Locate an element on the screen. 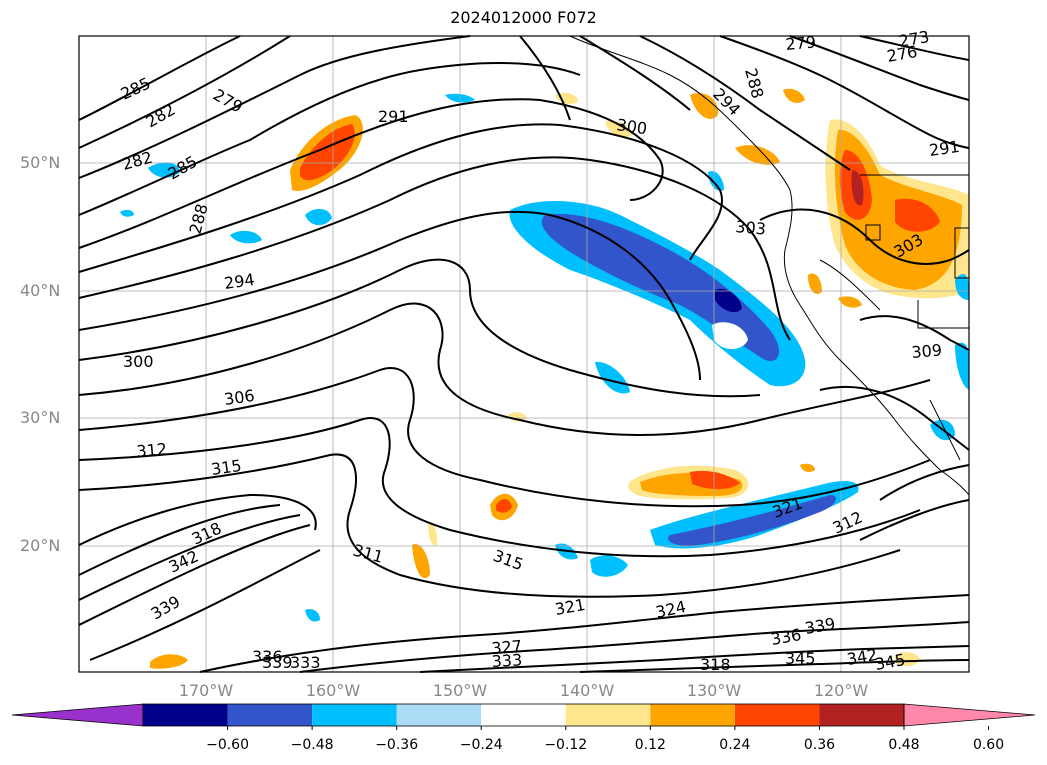 The image size is (1047, 765). lon-label-170w: 170°W is located at coordinates (206, 690).